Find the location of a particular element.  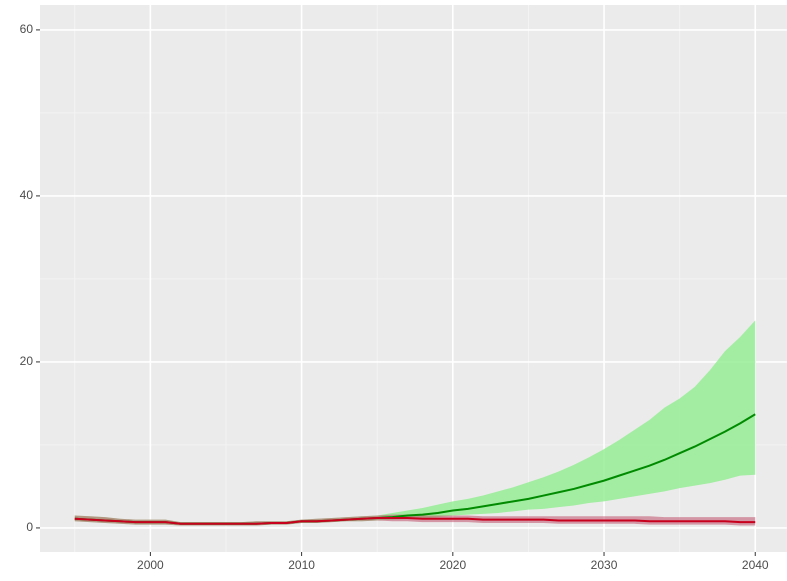

x-tick-label: 2000 is located at coordinates (150, 565).